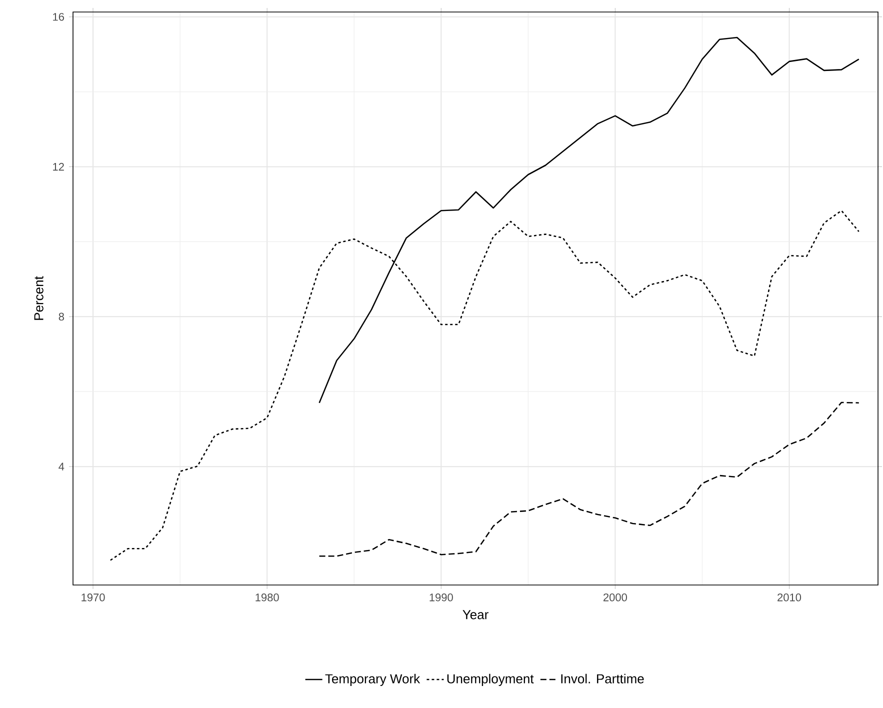  I want to click on x-tick-label: 1980, so click(267, 598).